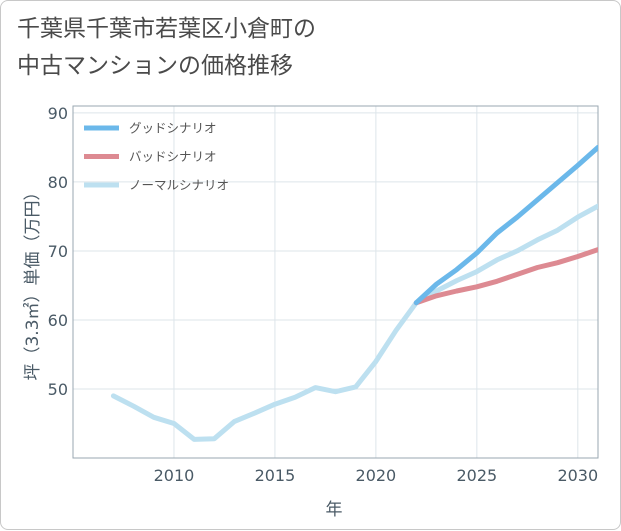  Describe the element at coordinates (33, 281) in the screenshot. I see `y-axis-title: 坪（3.3㎡）単価（万円）` at that location.